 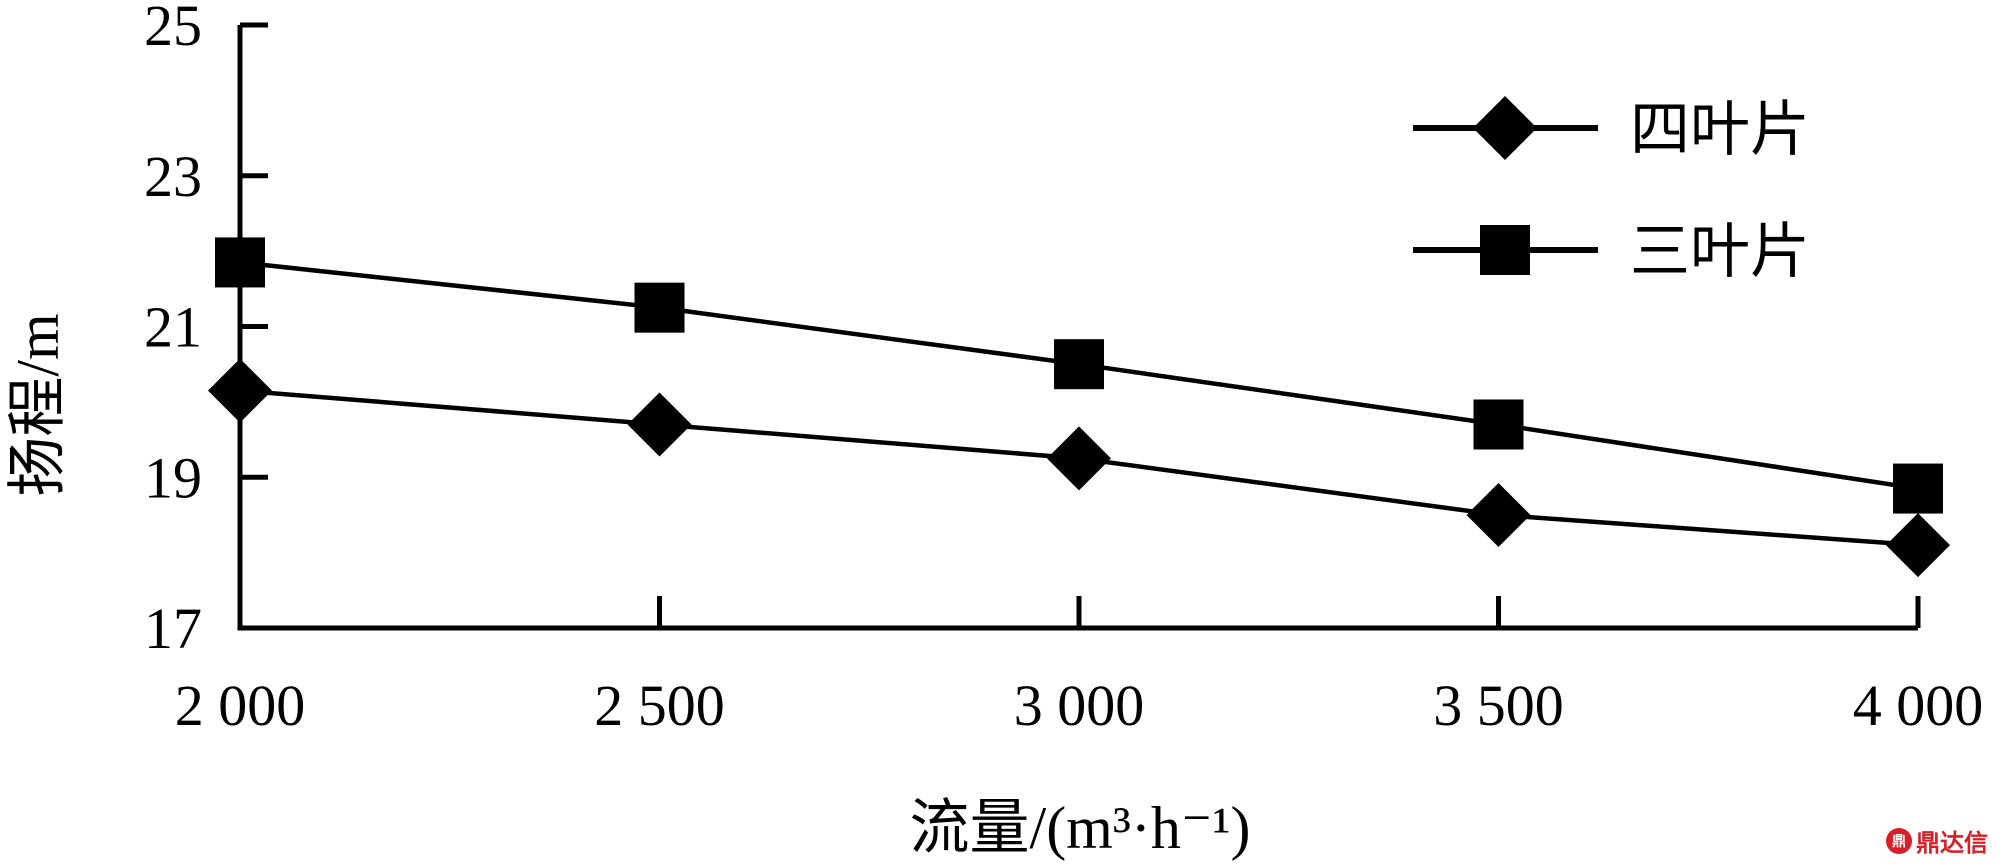 I want to click on legend-marker-diamond, so click(x=1505, y=128).